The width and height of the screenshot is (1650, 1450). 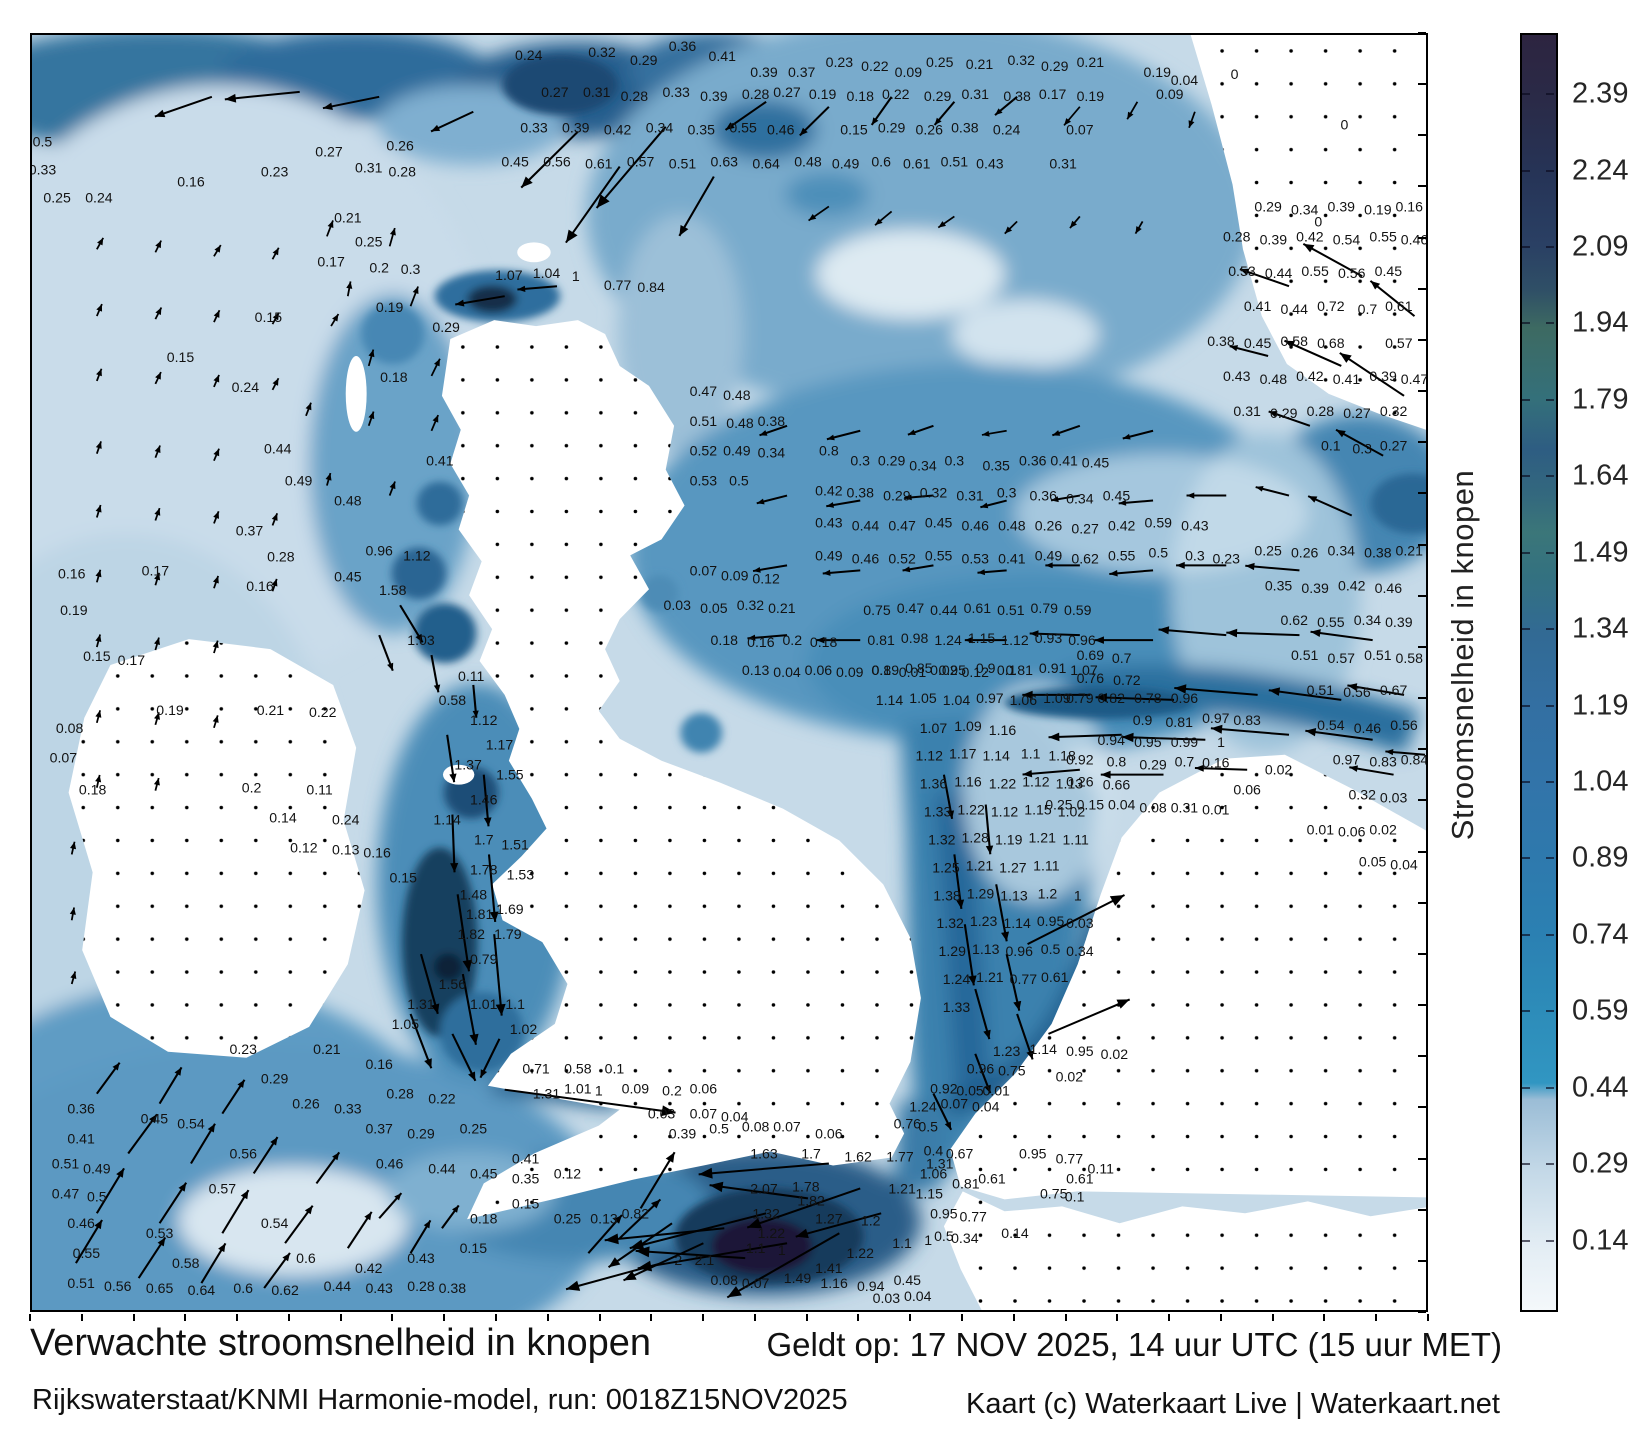 What do you see at coordinates (1600, 1240) in the screenshot?
I see `colorbar-tick-label: 0.14` at bounding box center [1600, 1240].